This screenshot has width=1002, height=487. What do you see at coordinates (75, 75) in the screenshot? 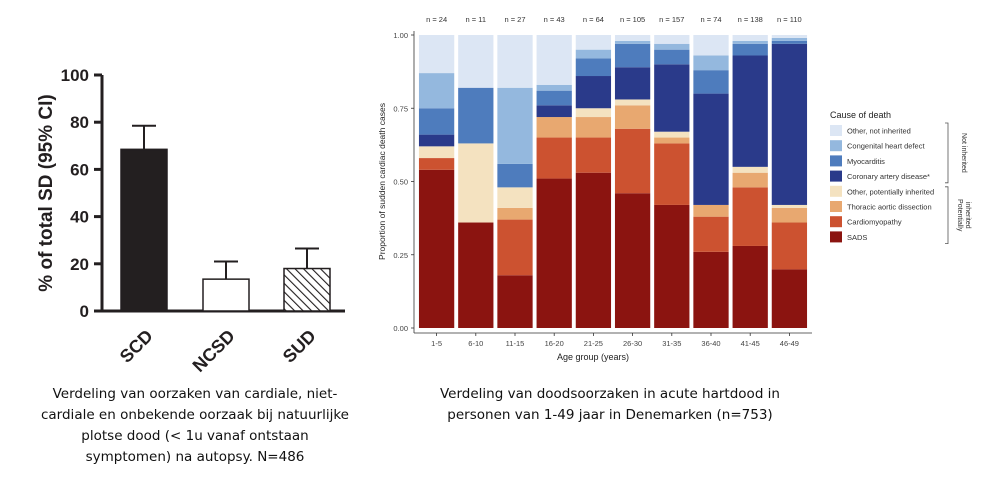
I see `y-tick-label: 100` at bounding box center [75, 75].